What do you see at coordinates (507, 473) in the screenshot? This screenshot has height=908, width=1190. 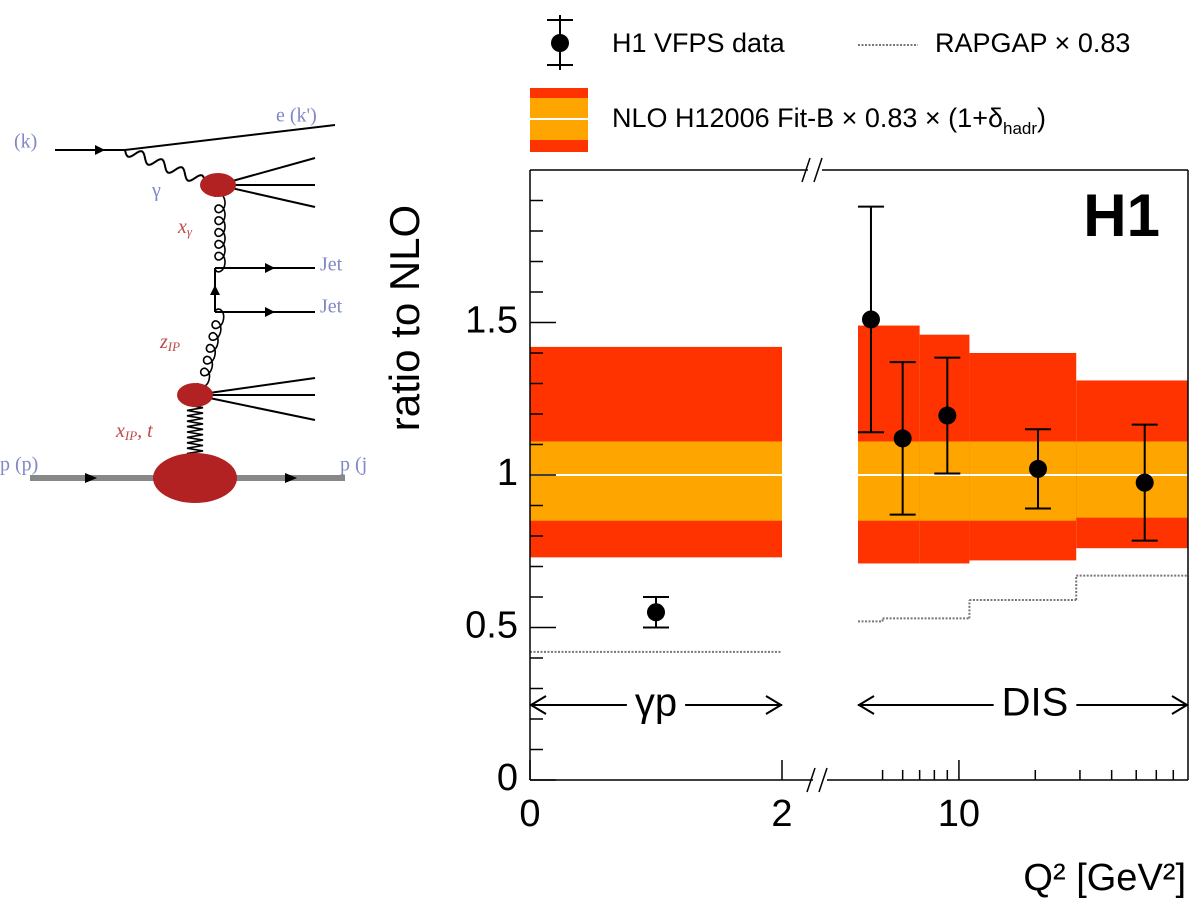 I see `y-tick-label: 1` at bounding box center [507, 473].